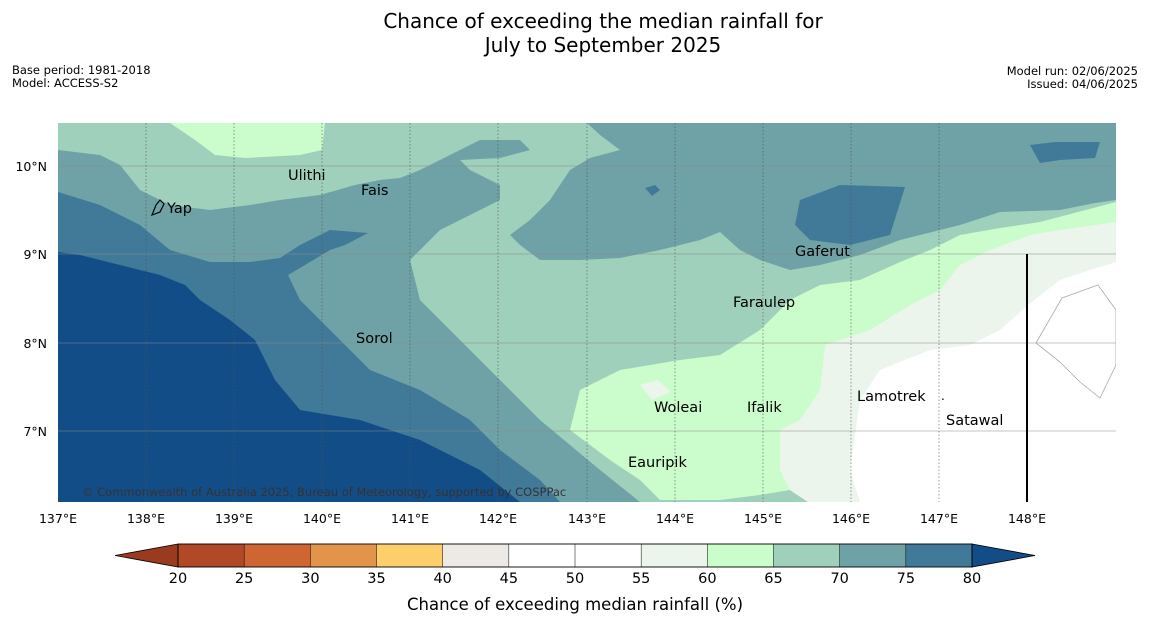 The width and height of the screenshot is (1150, 644). Describe the element at coordinates (179, 209) in the screenshot. I see `place-yap: Yap` at that location.